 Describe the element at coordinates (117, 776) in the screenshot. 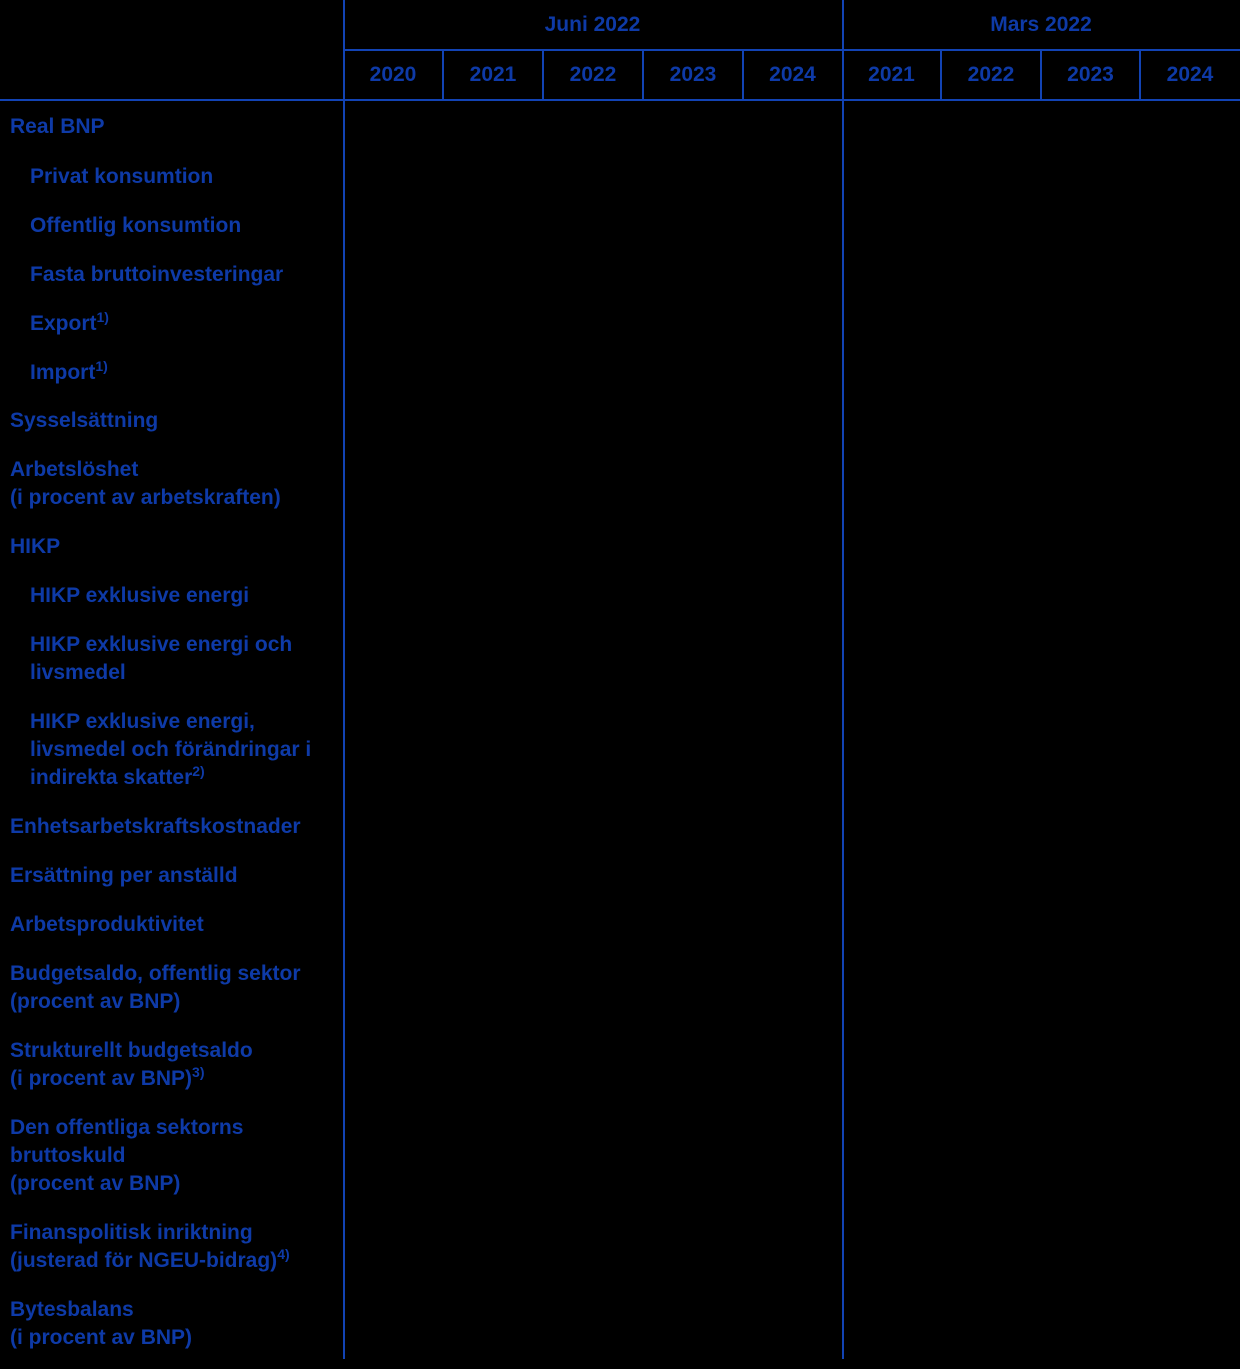

I see `row-label-line: indirekta skatter2)` at that location.